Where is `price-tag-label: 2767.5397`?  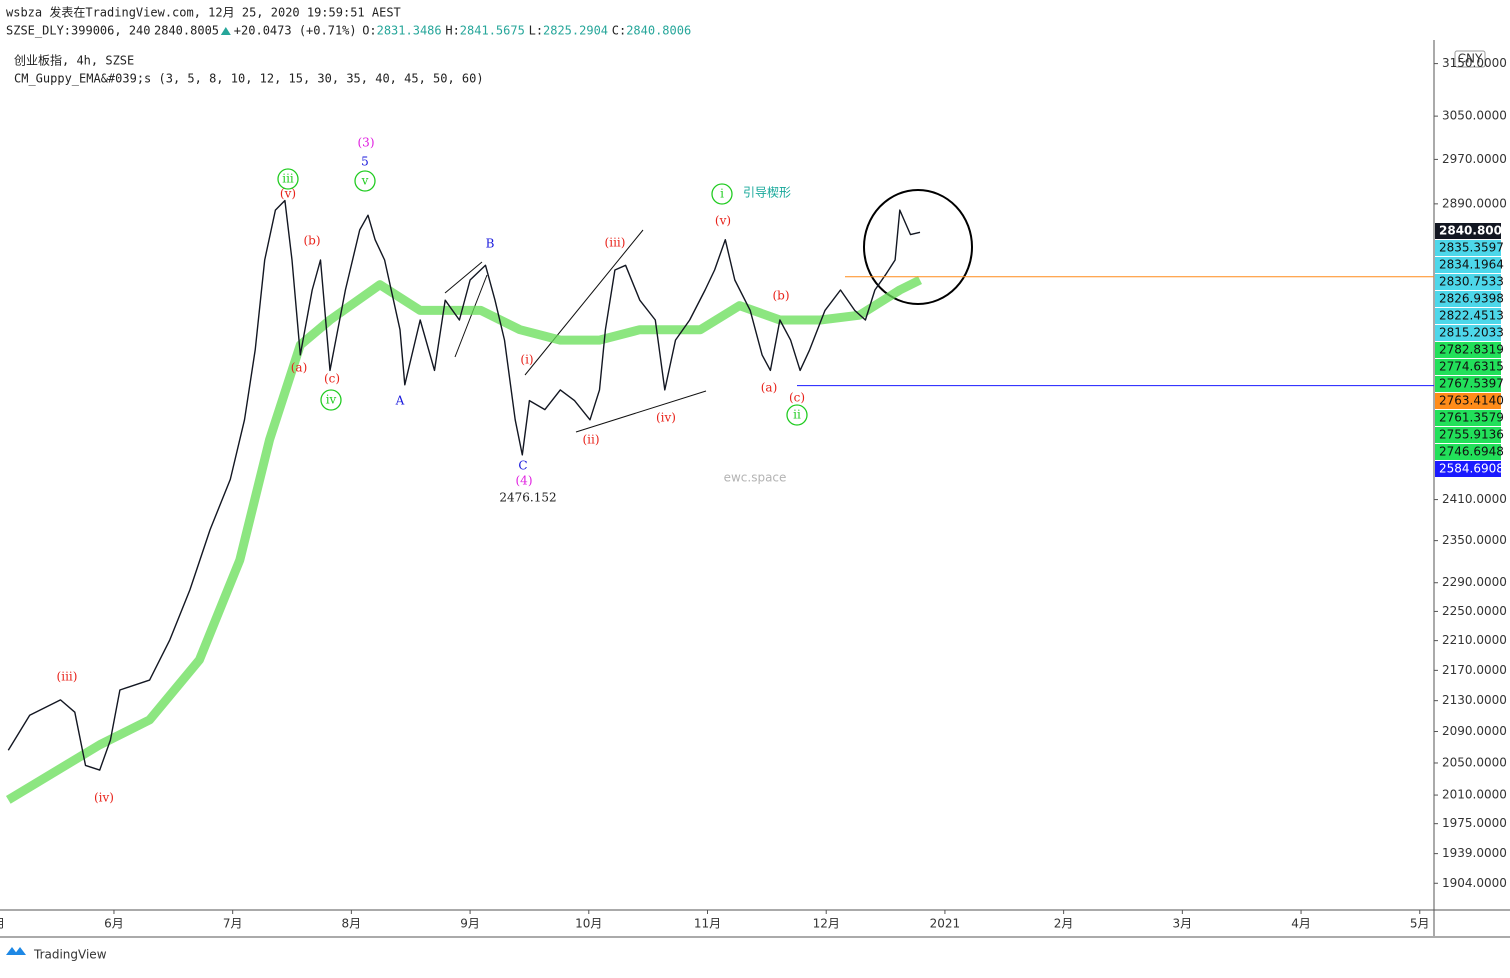 price-tag-label: 2767.5397 is located at coordinates (1471, 384).